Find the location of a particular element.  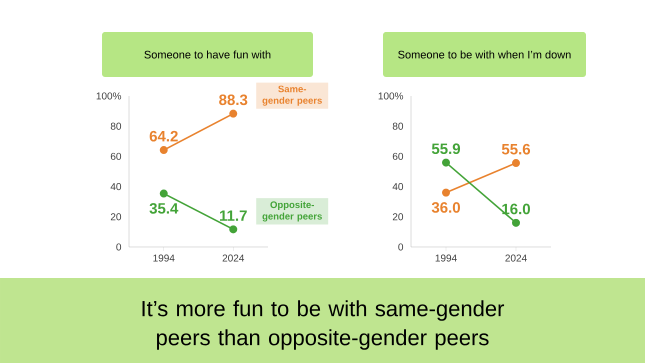

data-label: 55.9 is located at coordinates (446, 148).